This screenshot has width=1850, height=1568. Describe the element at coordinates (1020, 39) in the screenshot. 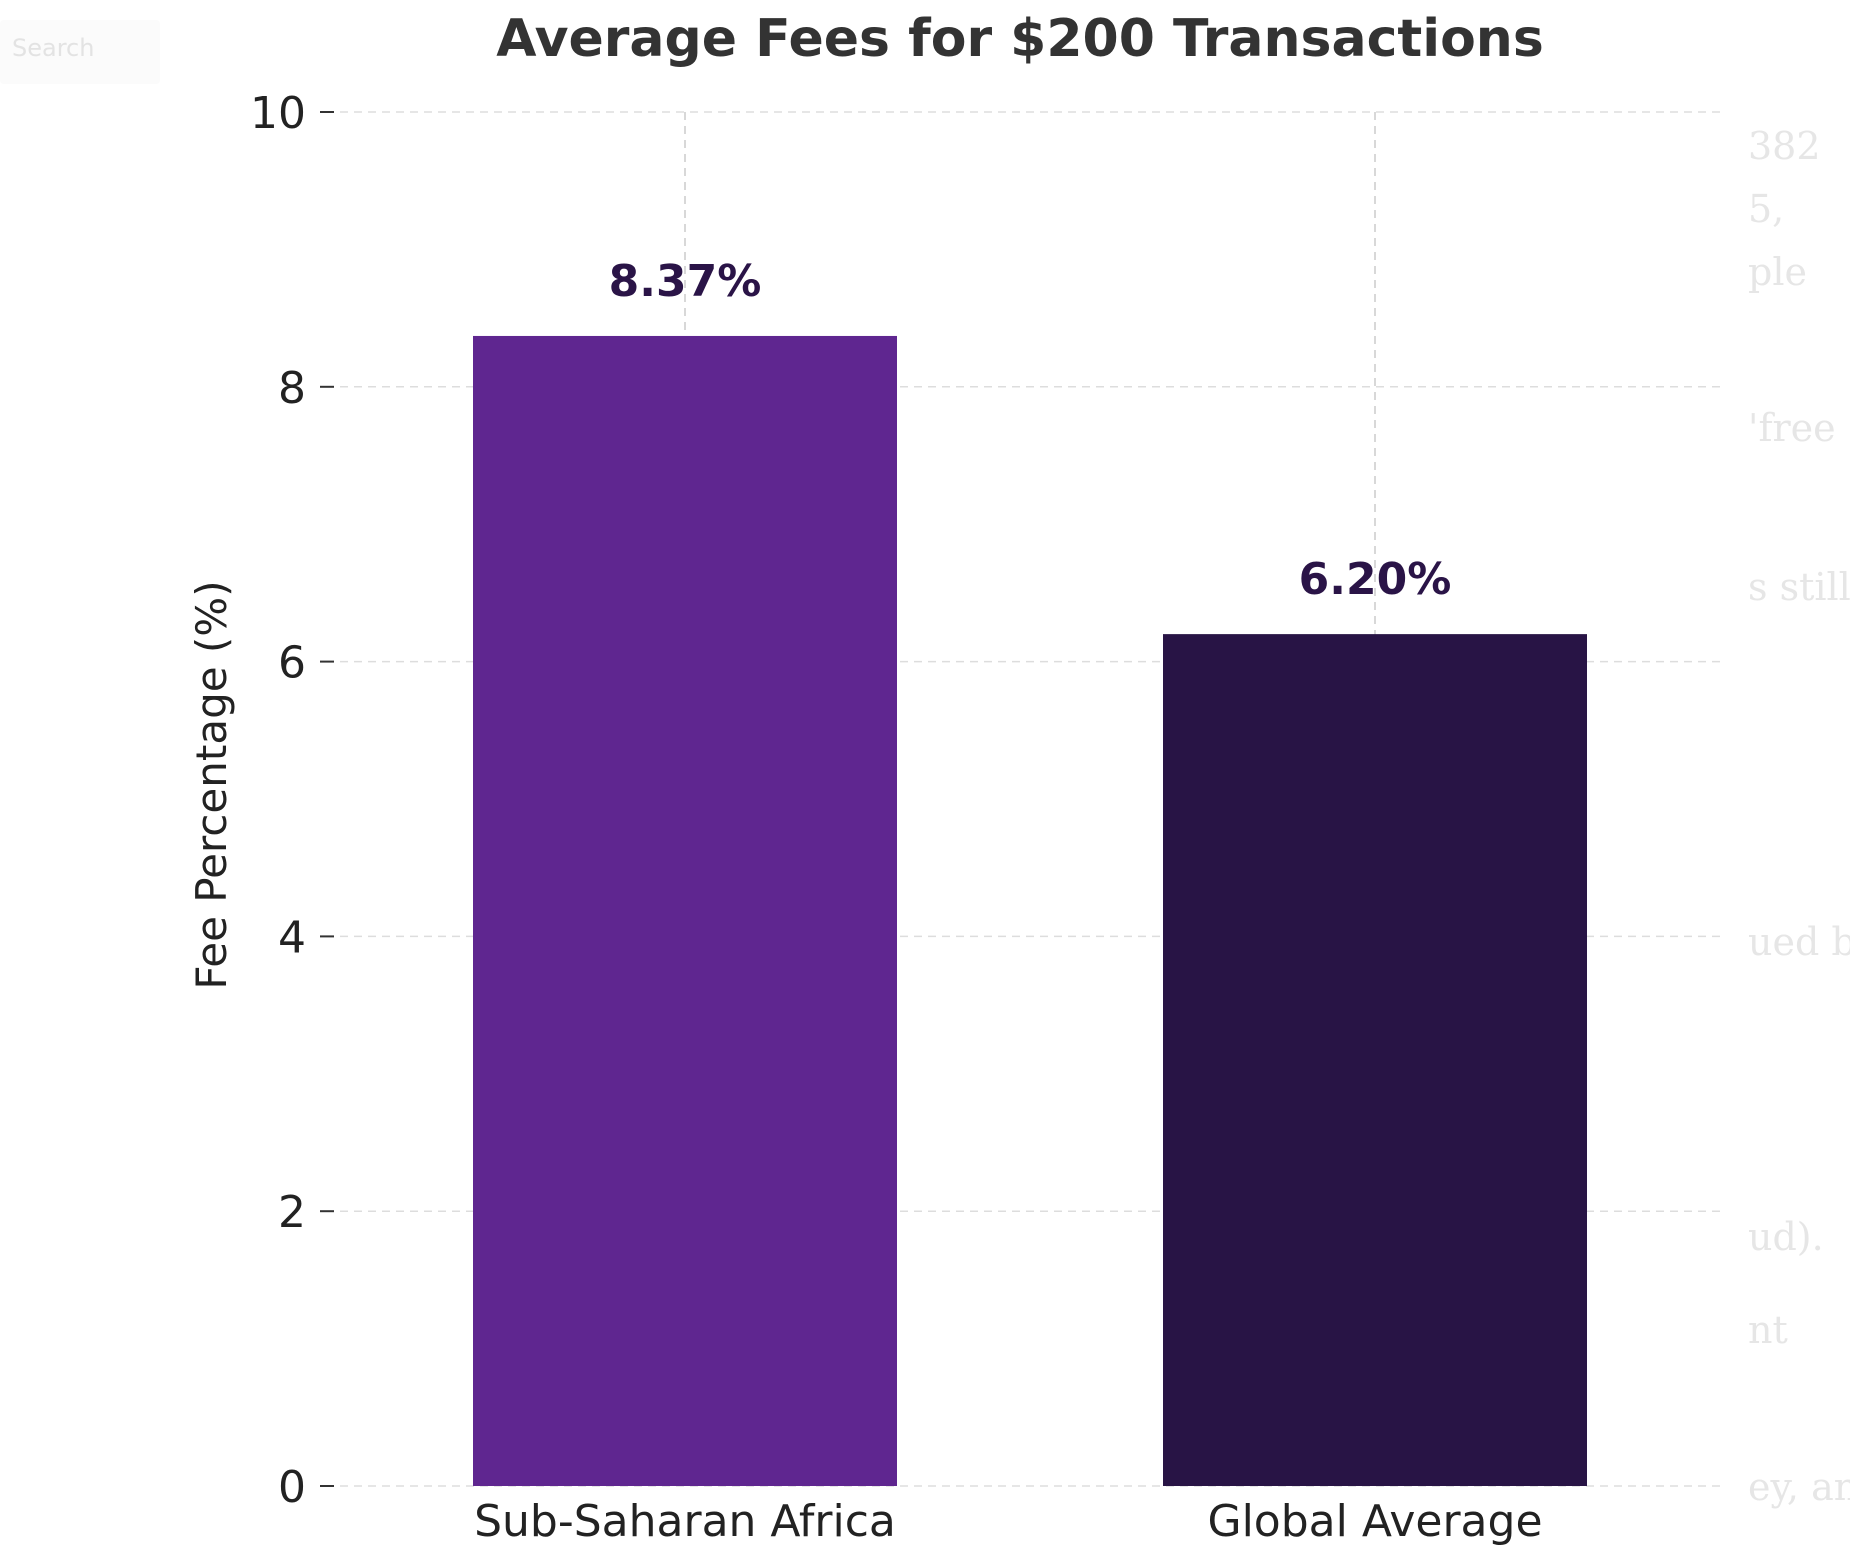

I see `chart-title: Average Fees for $200 Transactions` at that location.